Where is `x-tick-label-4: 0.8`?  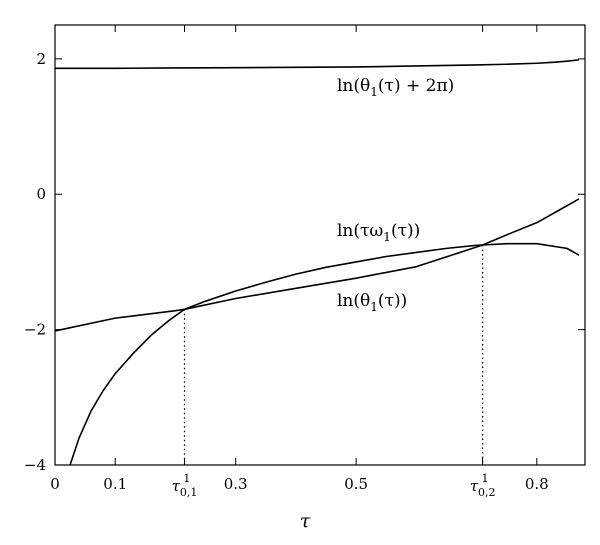
x-tick-label-4: 0.8 is located at coordinates (537, 484).